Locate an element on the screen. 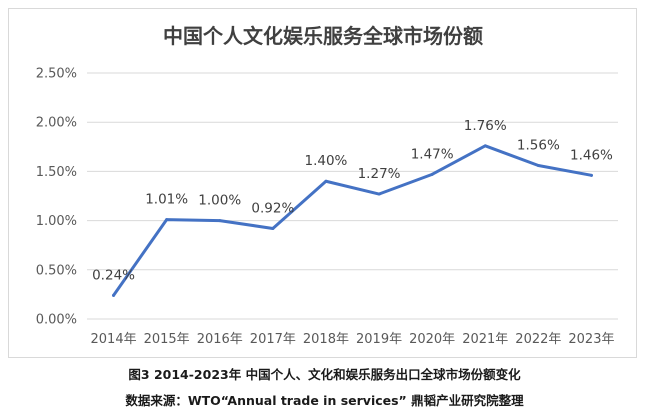 Image resolution: width=649 pixels, height=417 pixels. y-tick-label: 1.00% is located at coordinates (56, 221).